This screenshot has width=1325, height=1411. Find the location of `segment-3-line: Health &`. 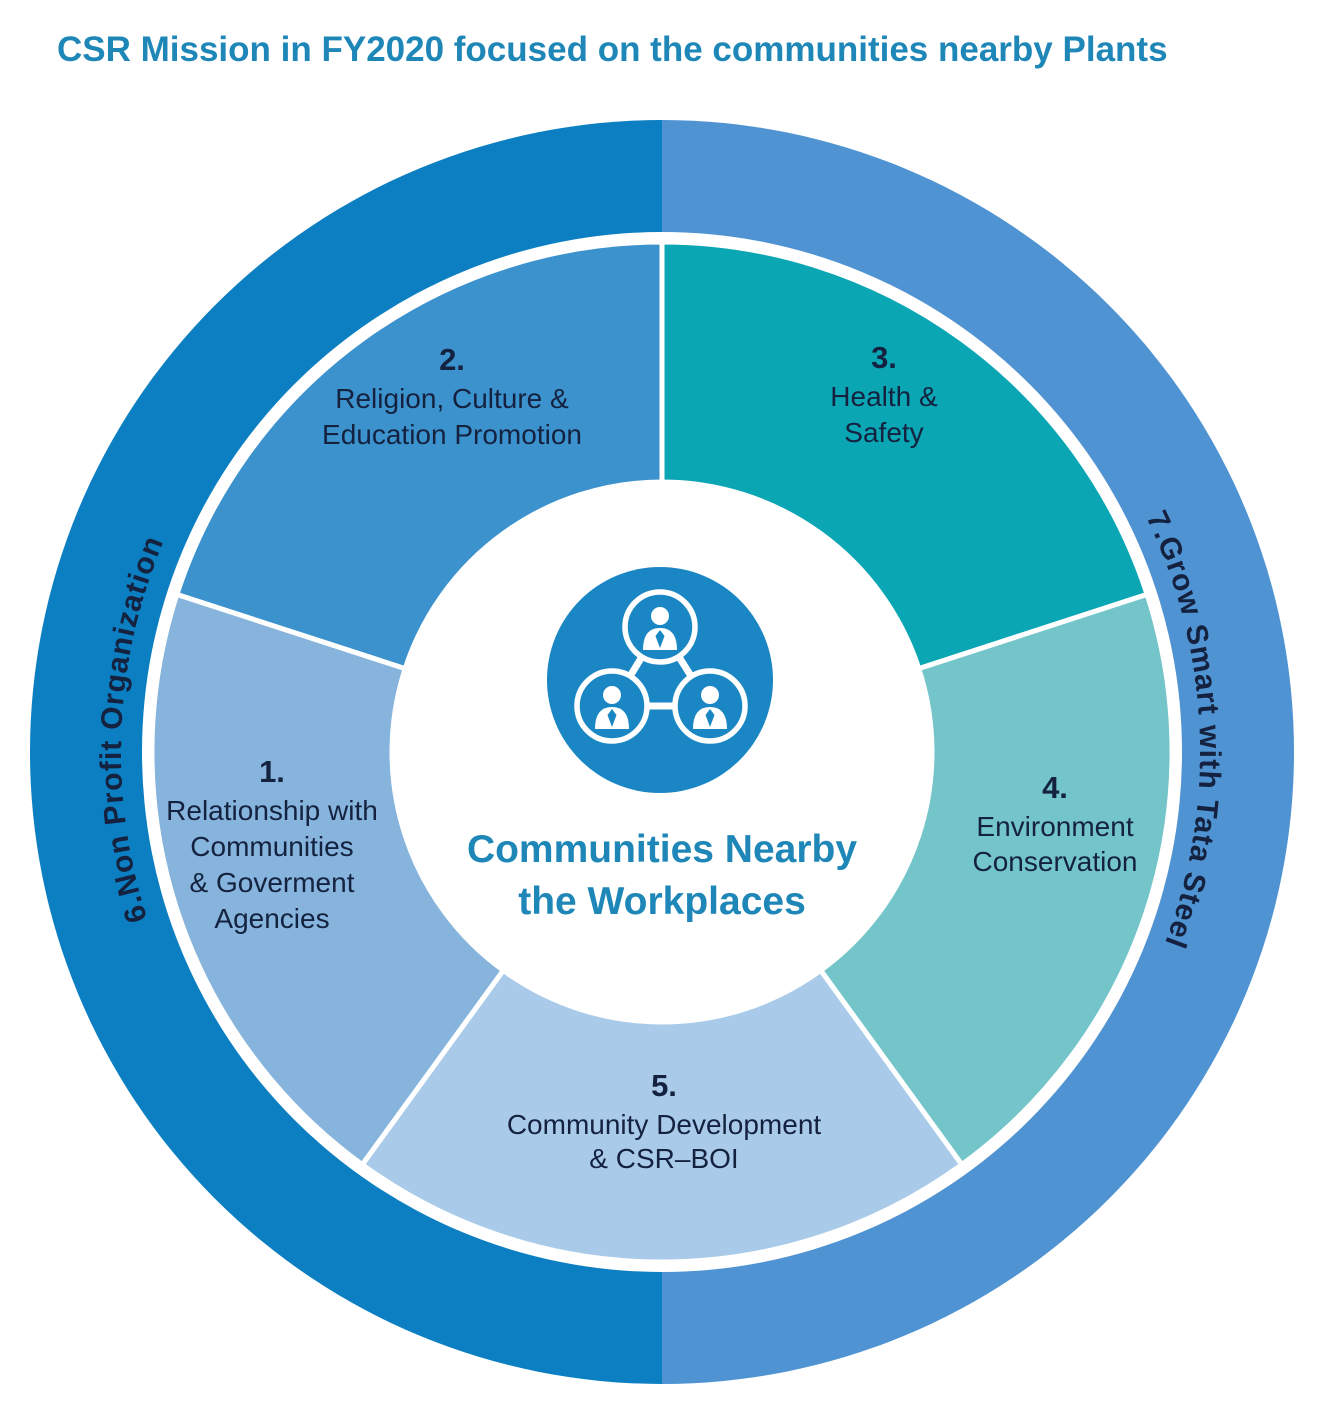

segment-3-line: Health & is located at coordinates (884, 396).